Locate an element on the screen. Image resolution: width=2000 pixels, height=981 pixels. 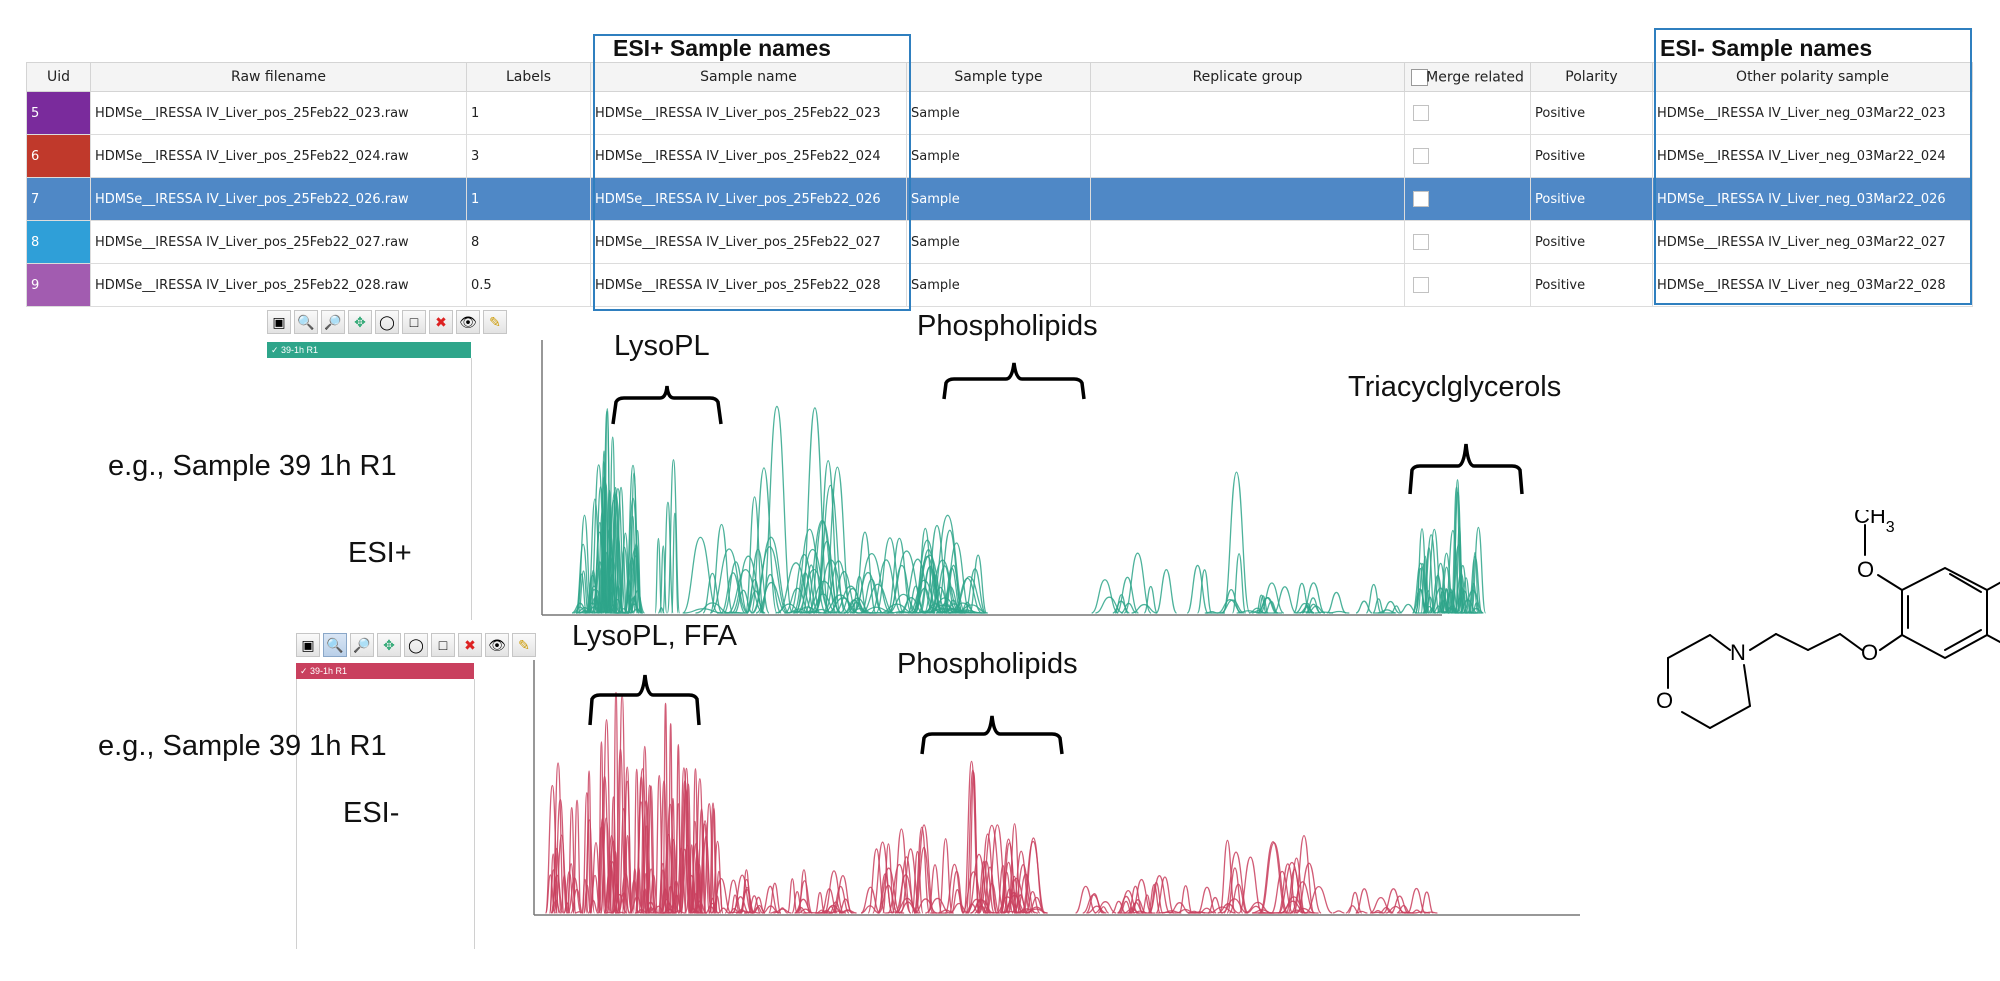
sample-name-cell: HDMSe__IRESSA IV_Liver_pos_25Feb22_028 is located at coordinates (748, 285).